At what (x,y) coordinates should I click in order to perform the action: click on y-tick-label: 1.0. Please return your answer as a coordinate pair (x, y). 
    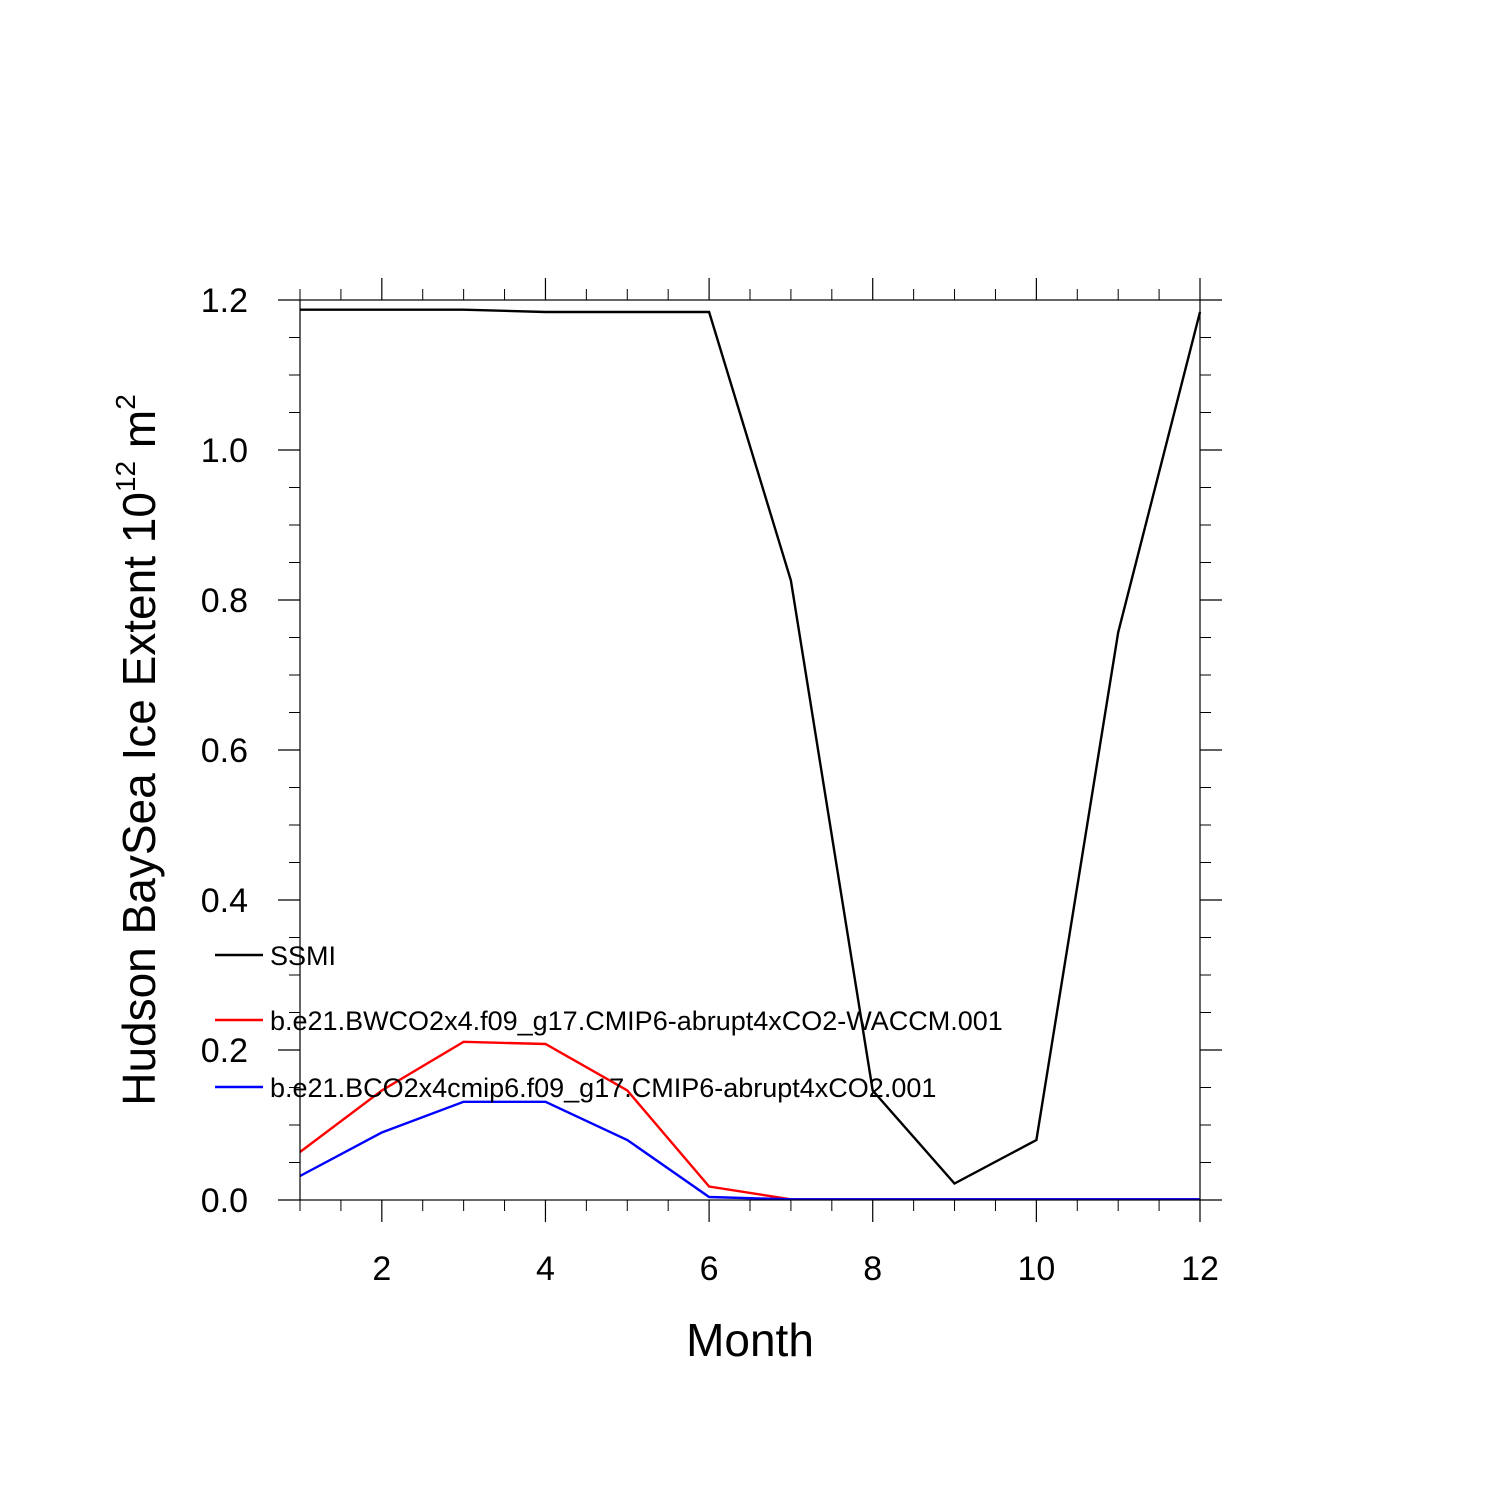
    Looking at the image, I should click on (224, 451).